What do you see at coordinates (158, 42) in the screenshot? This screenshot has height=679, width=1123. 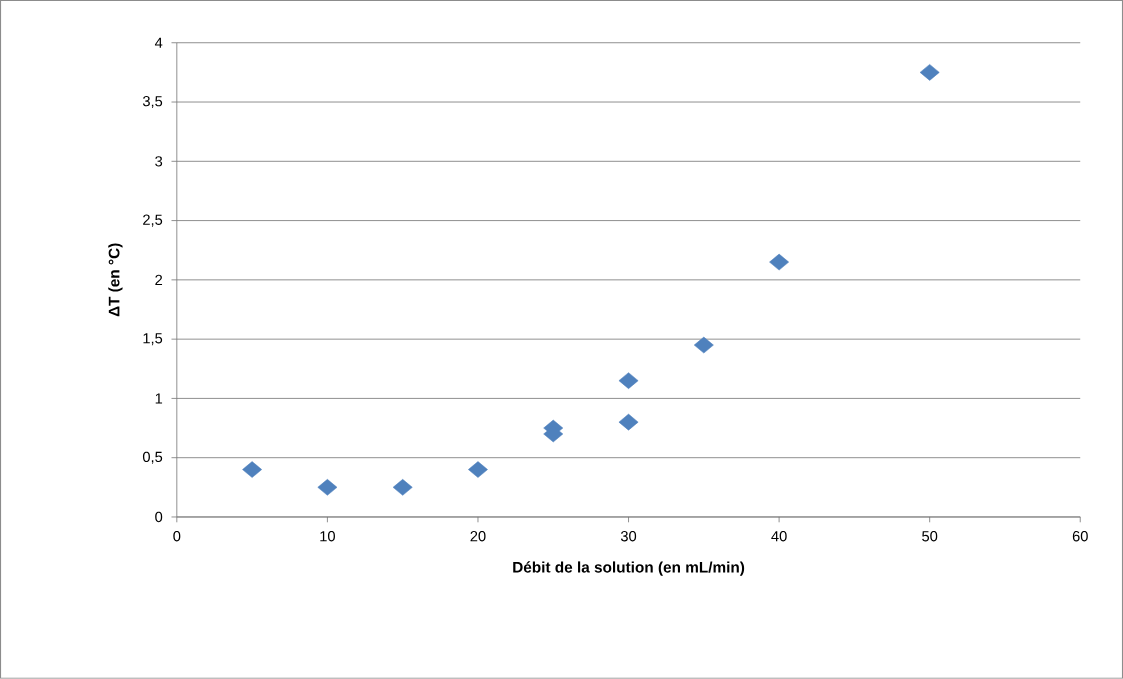 I see `y-tick-label: 4` at bounding box center [158, 42].